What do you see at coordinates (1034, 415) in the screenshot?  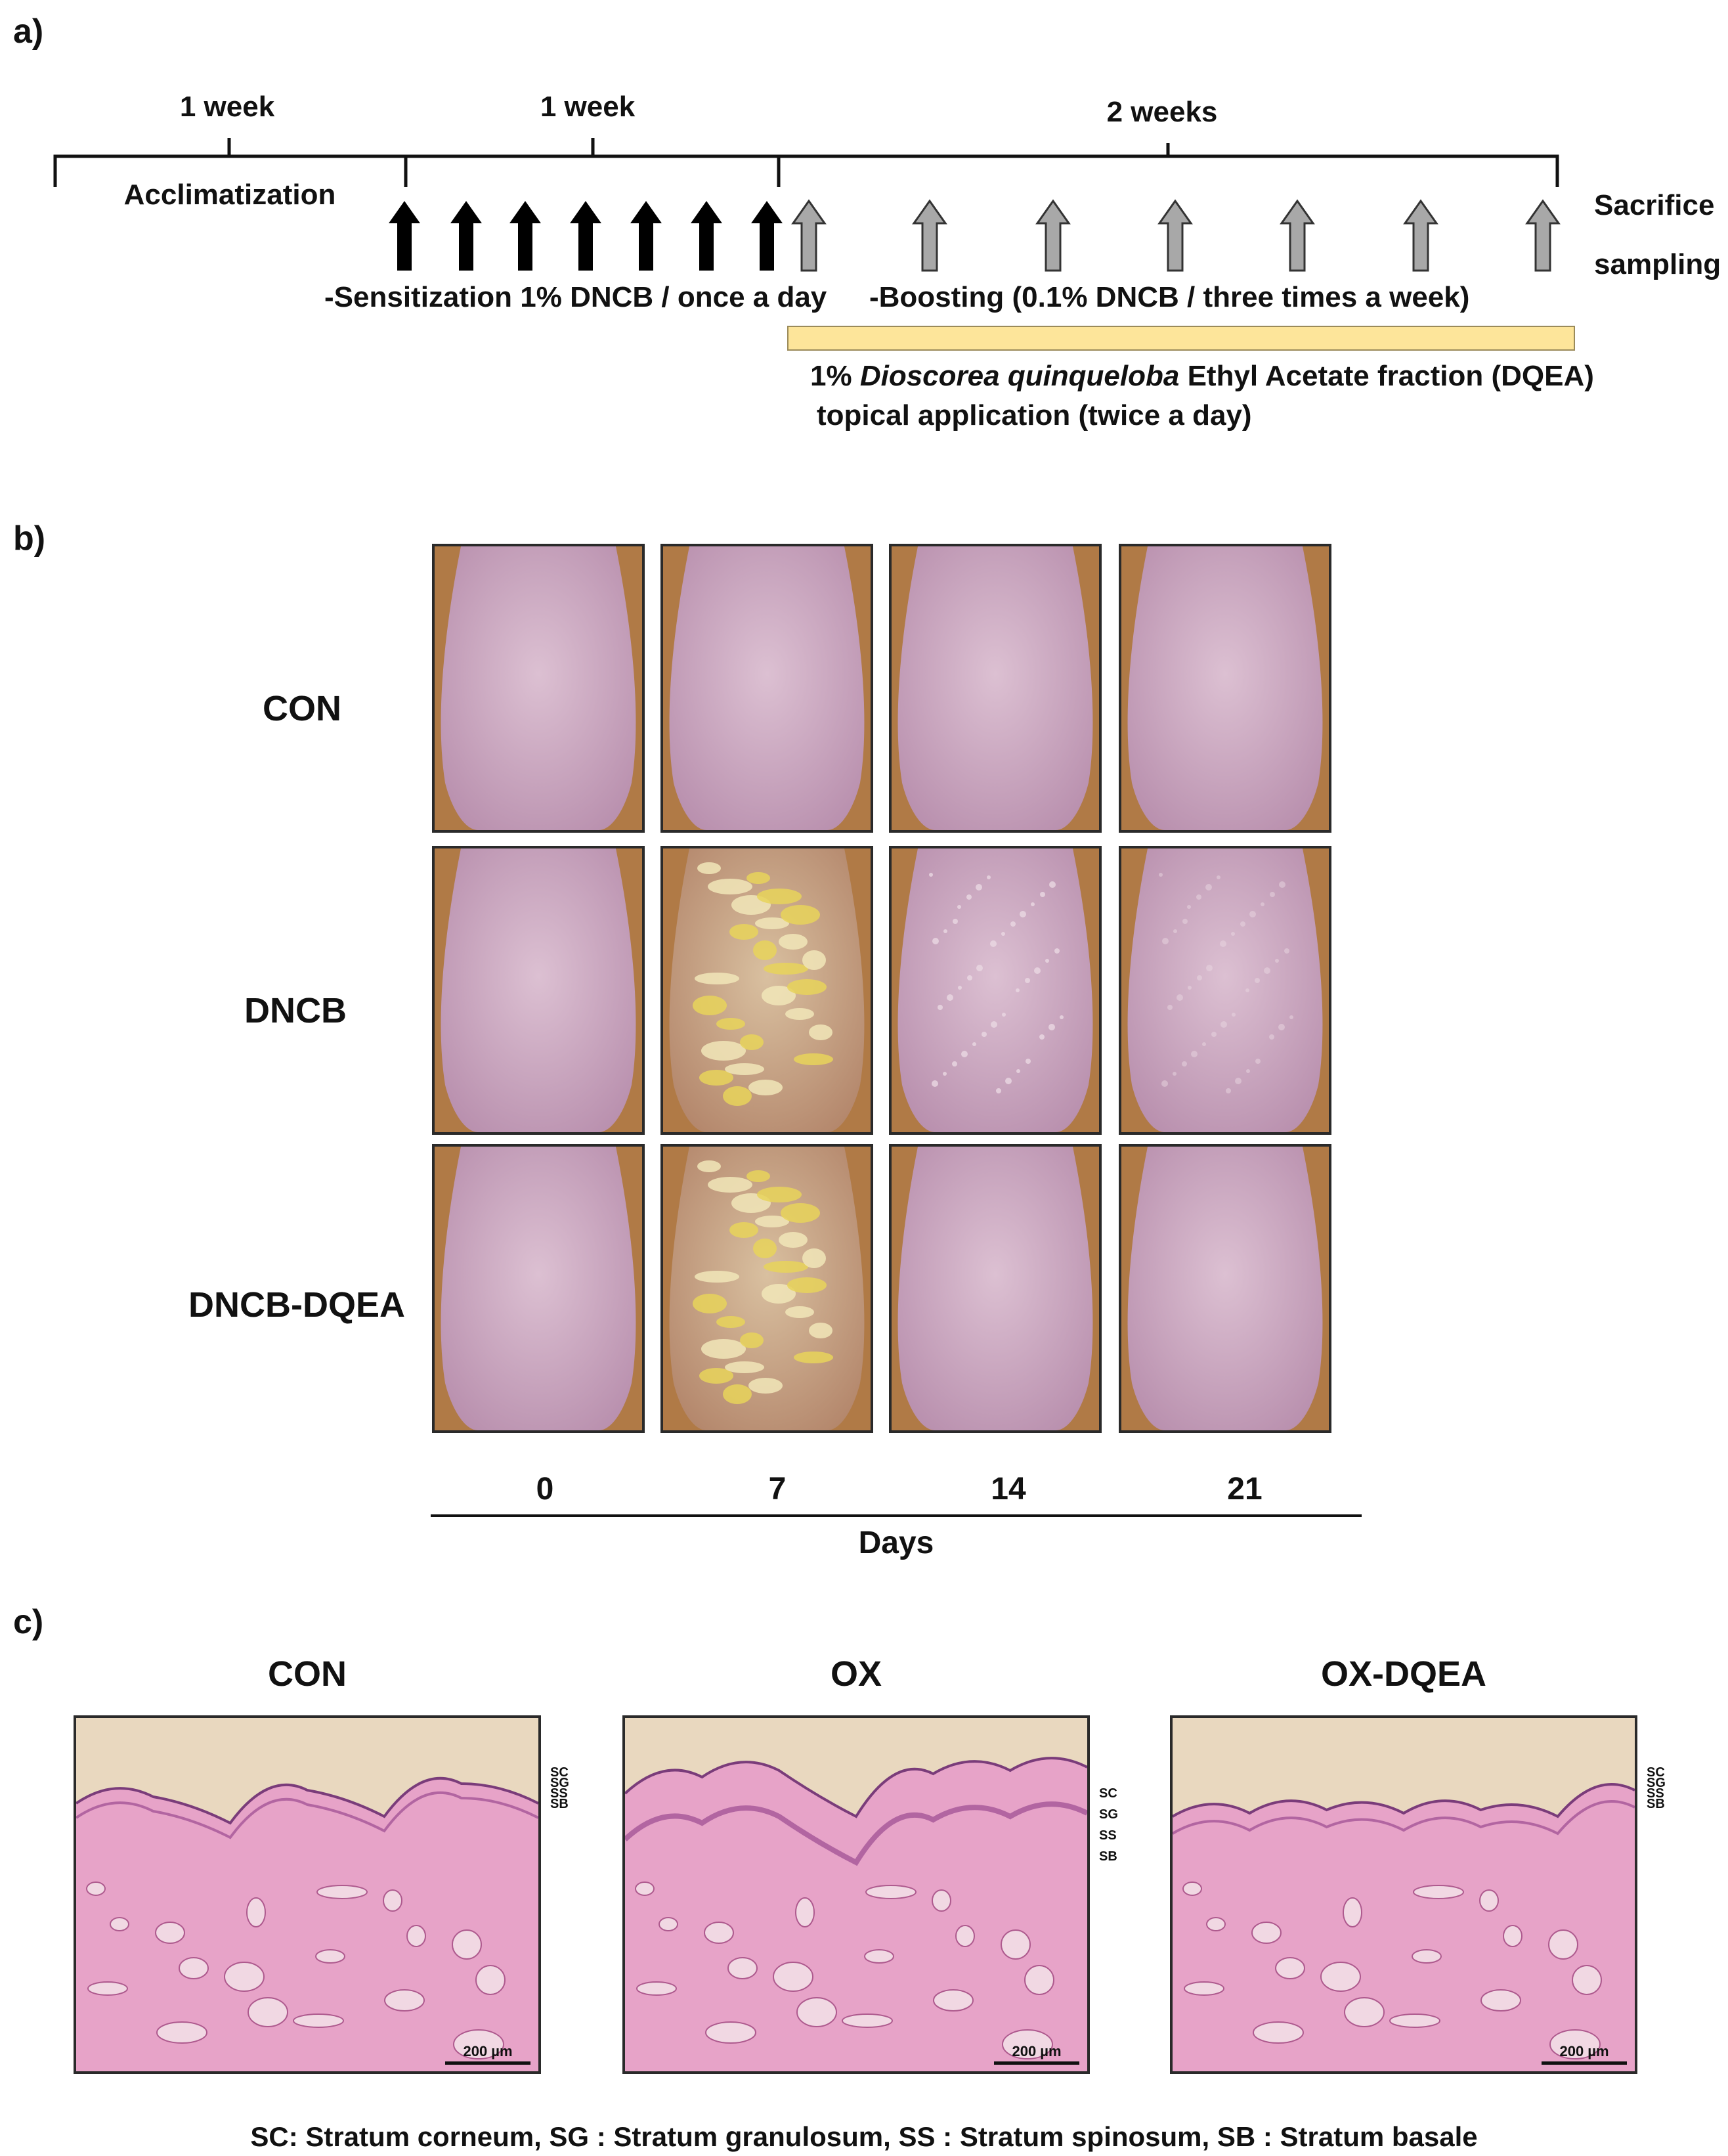 I see `treatment-line-2: topical application (twice a day)` at bounding box center [1034, 415].